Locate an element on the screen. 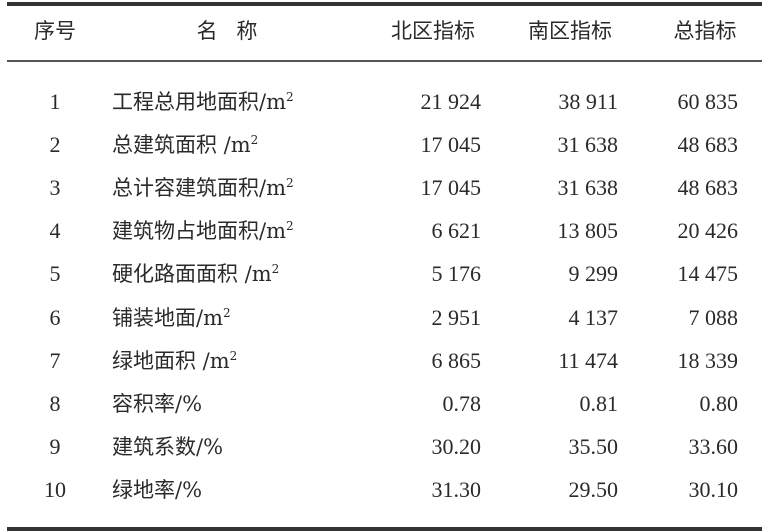  north-value: 2 951 is located at coordinates (457, 318).